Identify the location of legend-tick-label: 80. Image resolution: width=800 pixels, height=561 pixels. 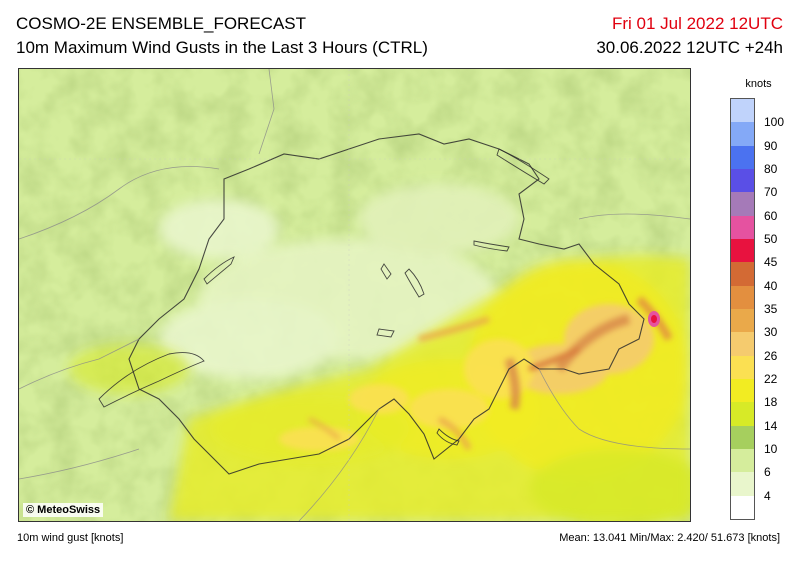
(771, 169).